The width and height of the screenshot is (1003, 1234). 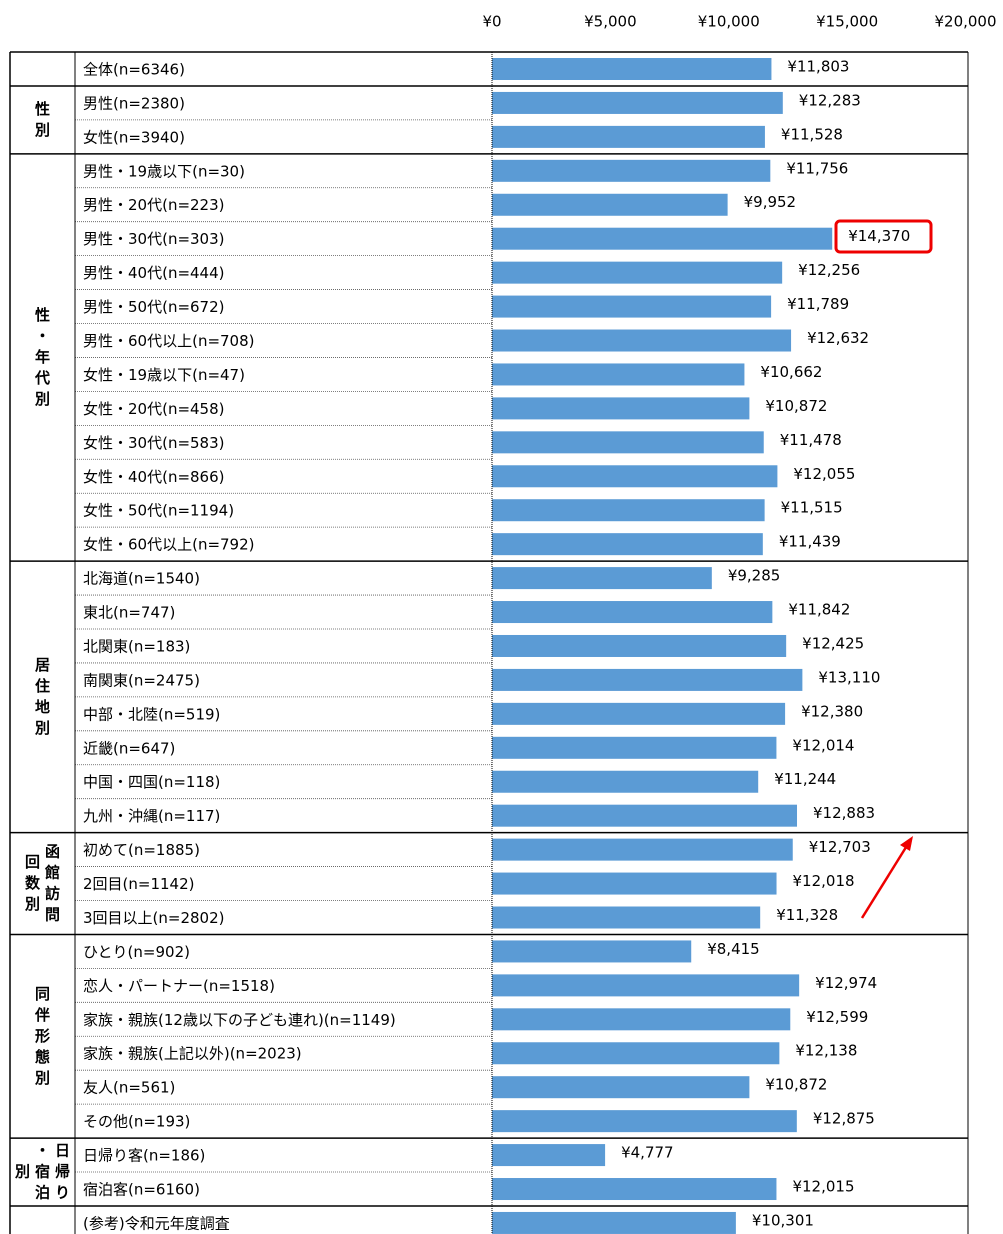 I want to click on value-label: ¥12,256, so click(x=829, y=270).